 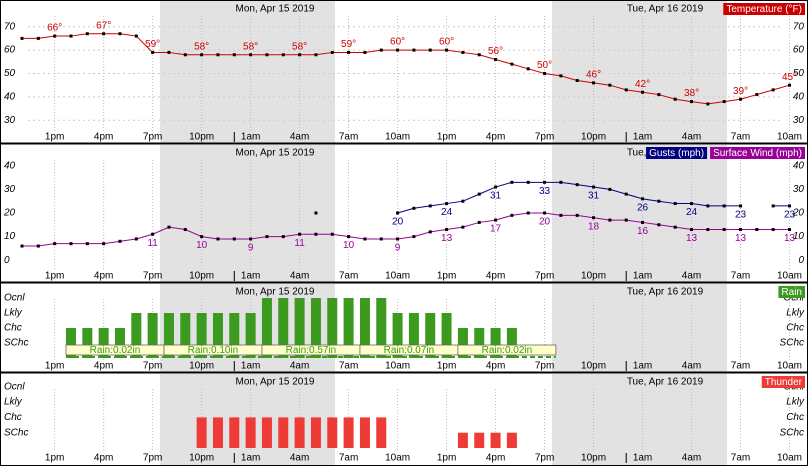 I want to click on legend-label: Temperature (°F), so click(x=764, y=9).